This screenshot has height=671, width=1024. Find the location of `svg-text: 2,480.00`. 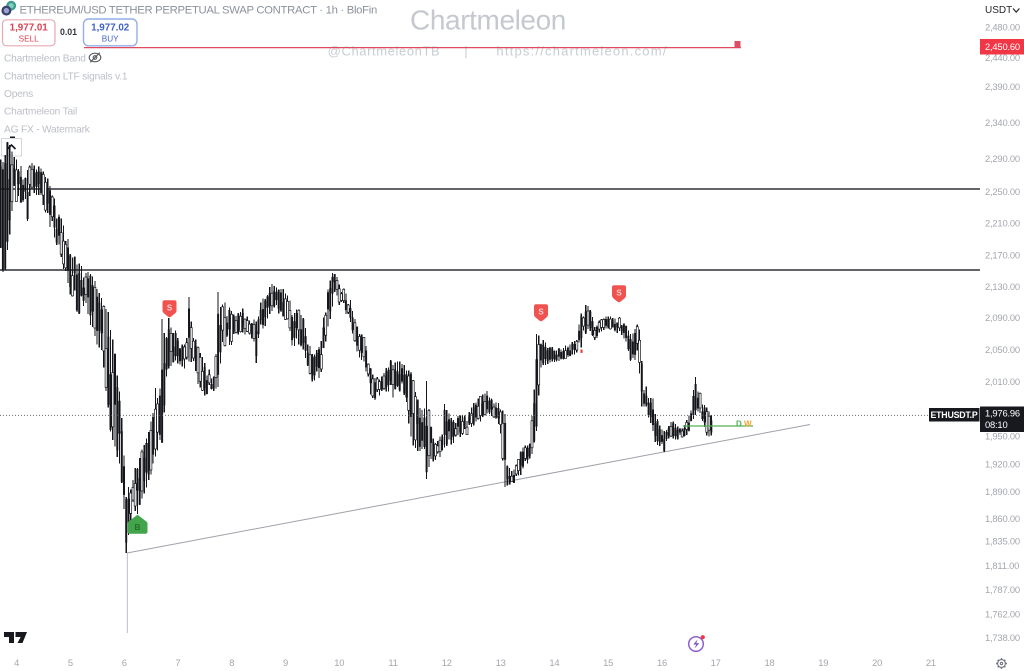

svg-text: 2,480.00 is located at coordinates (1002, 27).